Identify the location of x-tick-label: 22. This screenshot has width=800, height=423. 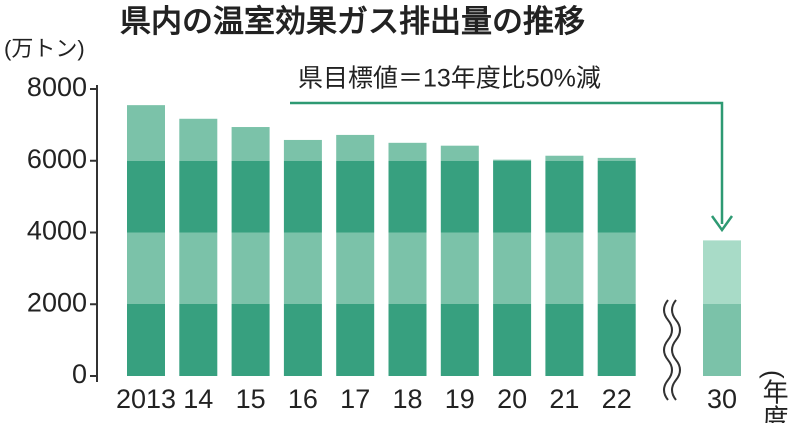
(617, 399).